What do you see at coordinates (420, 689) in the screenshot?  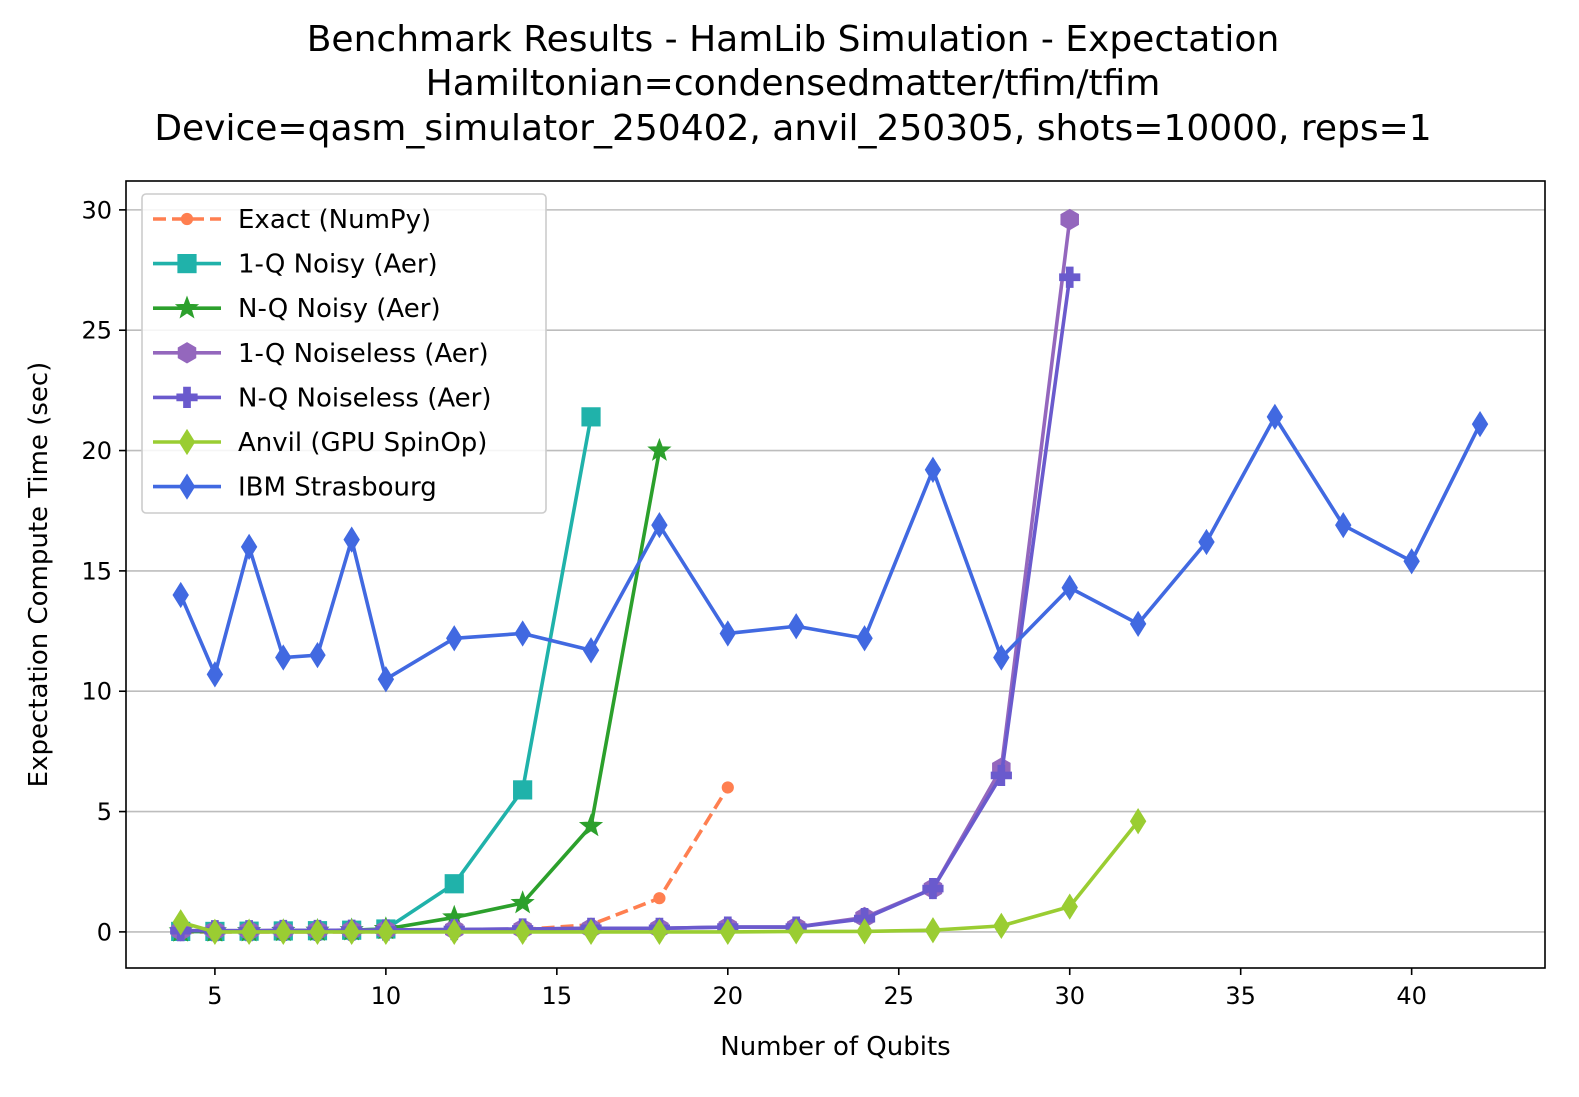 I see `series-n-q-noisy-aer` at bounding box center [420, 689].